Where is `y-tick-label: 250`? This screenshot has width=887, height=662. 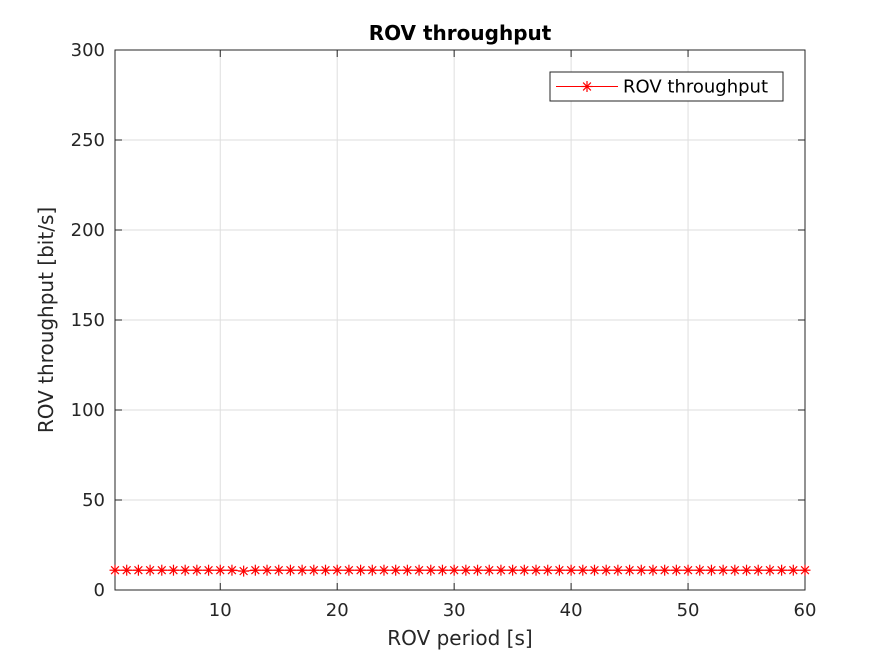 y-tick-label: 250 is located at coordinates (88, 140).